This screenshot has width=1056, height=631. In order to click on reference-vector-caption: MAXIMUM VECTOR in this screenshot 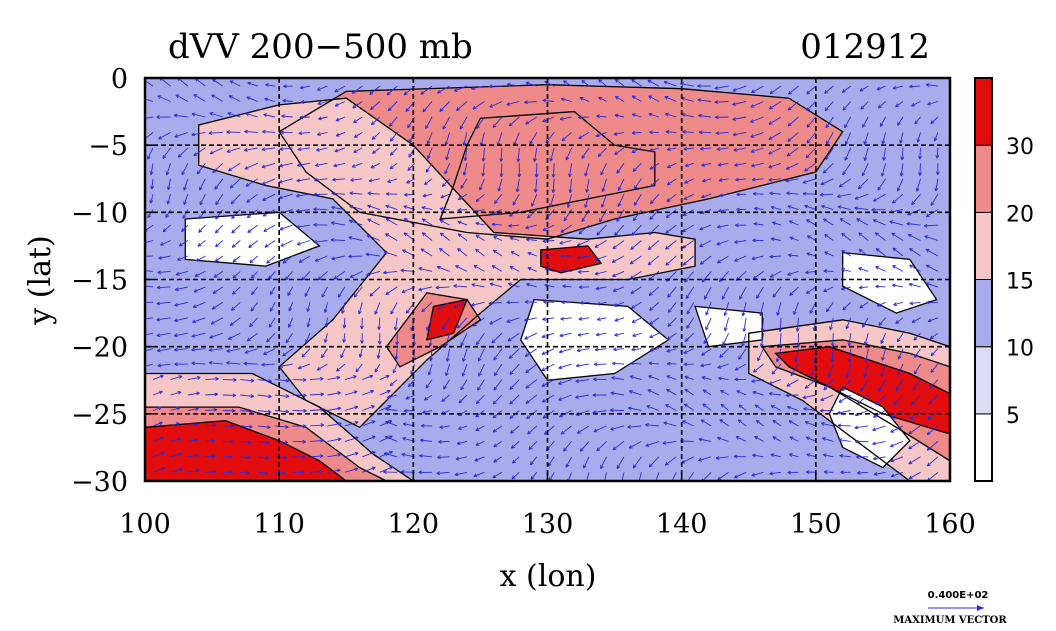, I will do `click(950, 620)`.